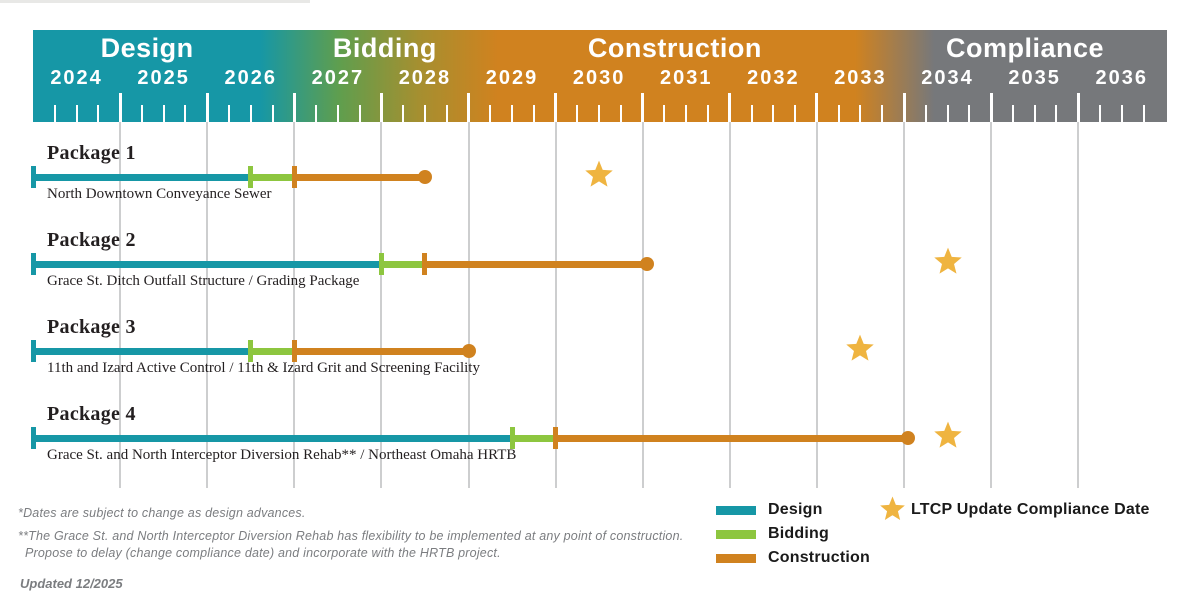 The height and width of the screenshot is (608, 1200). What do you see at coordinates (736, 510) in the screenshot?
I see `design-swatch` at bounding box center [736, 510].